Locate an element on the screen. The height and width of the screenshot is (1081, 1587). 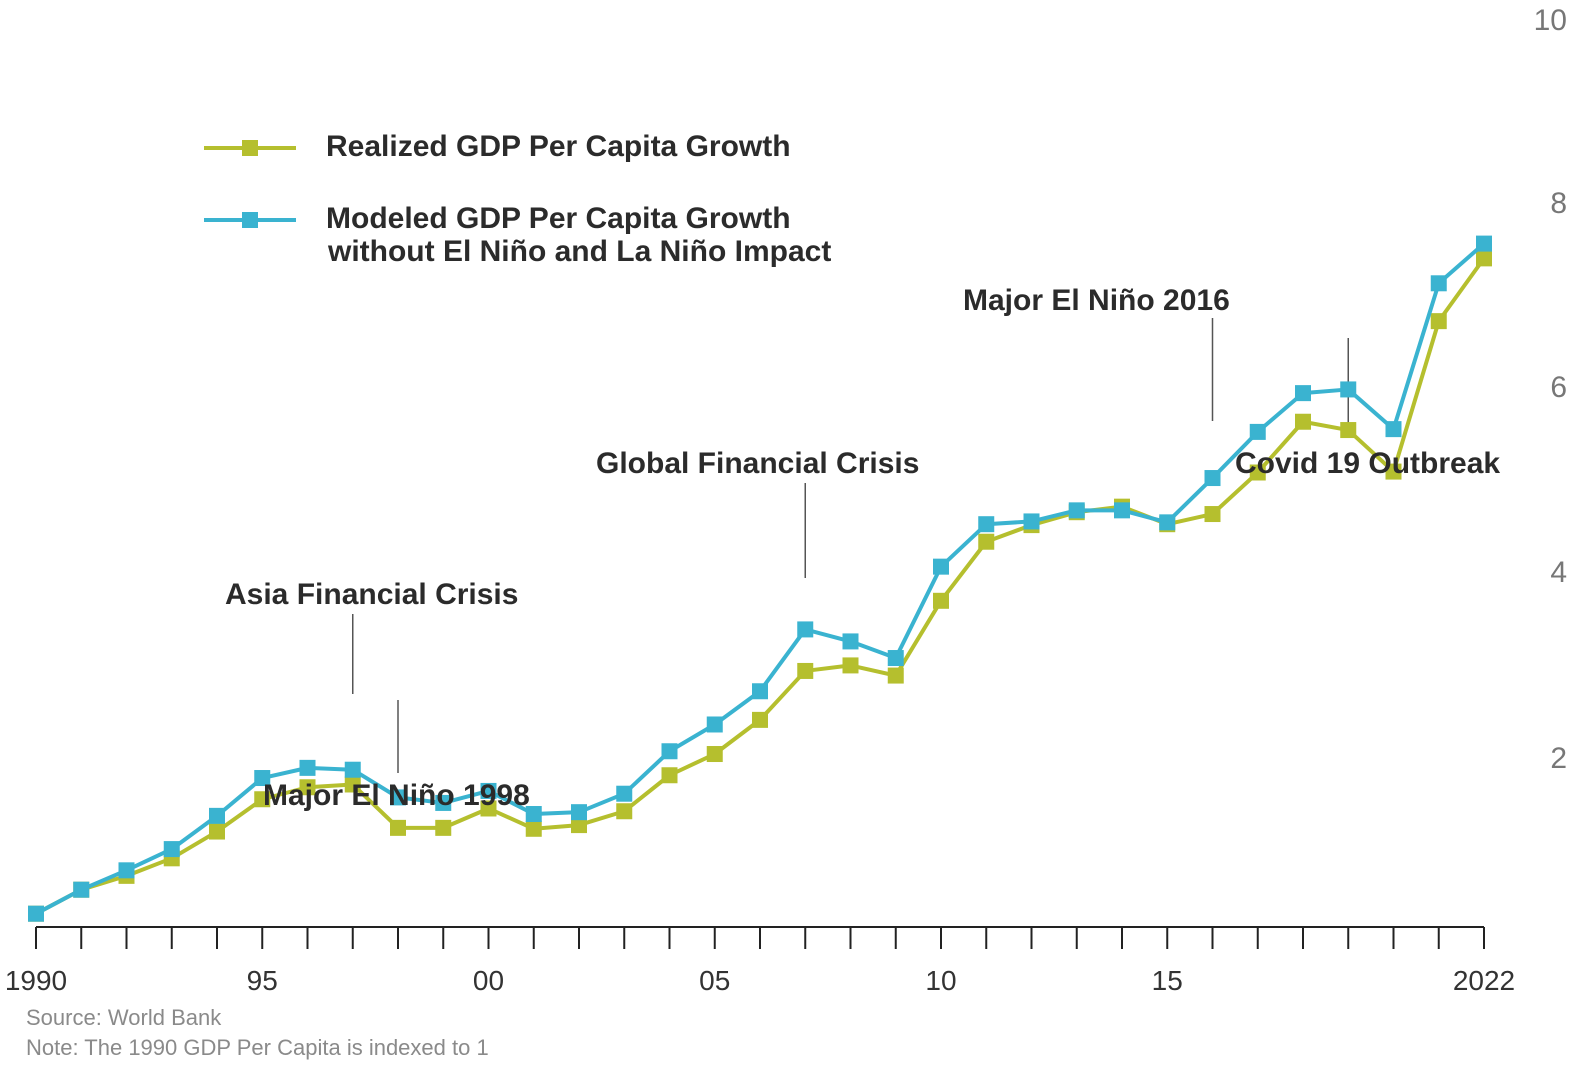
y-axis: 2 4 6 8 10 is located at coordinates (1550, 389).